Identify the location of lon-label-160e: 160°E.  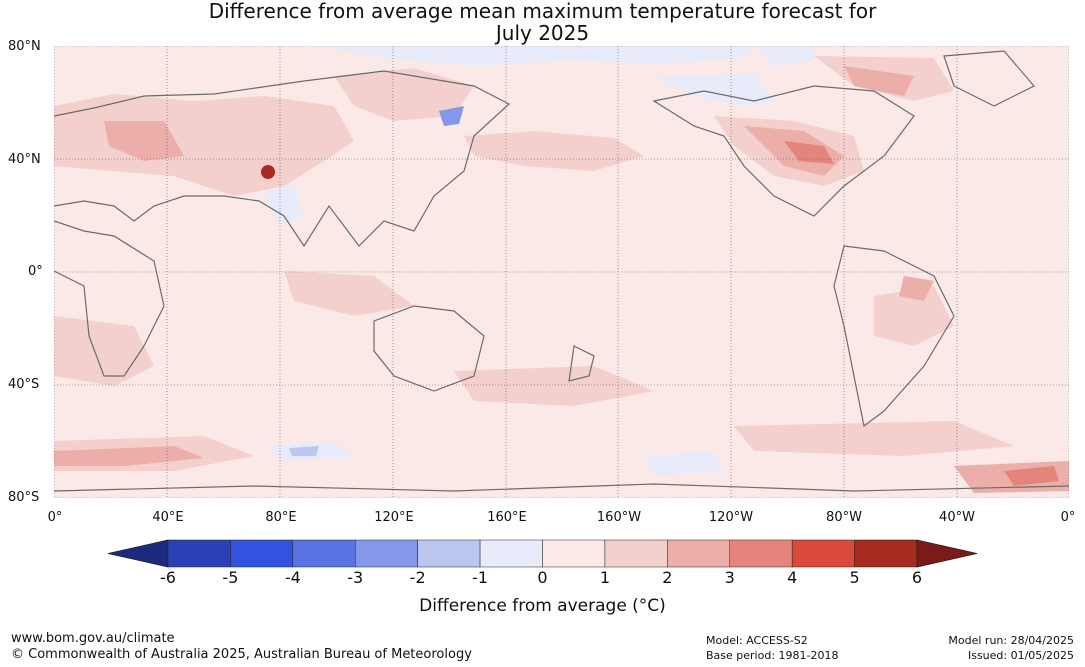
(507, 517).